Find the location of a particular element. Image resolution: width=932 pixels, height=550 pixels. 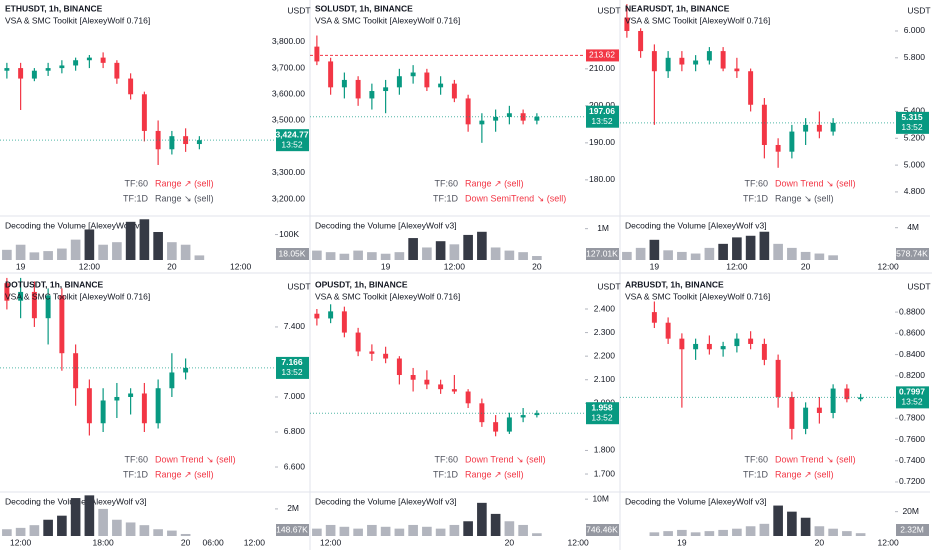

x-tick-label: 20 is located at coordinates (806, 266).